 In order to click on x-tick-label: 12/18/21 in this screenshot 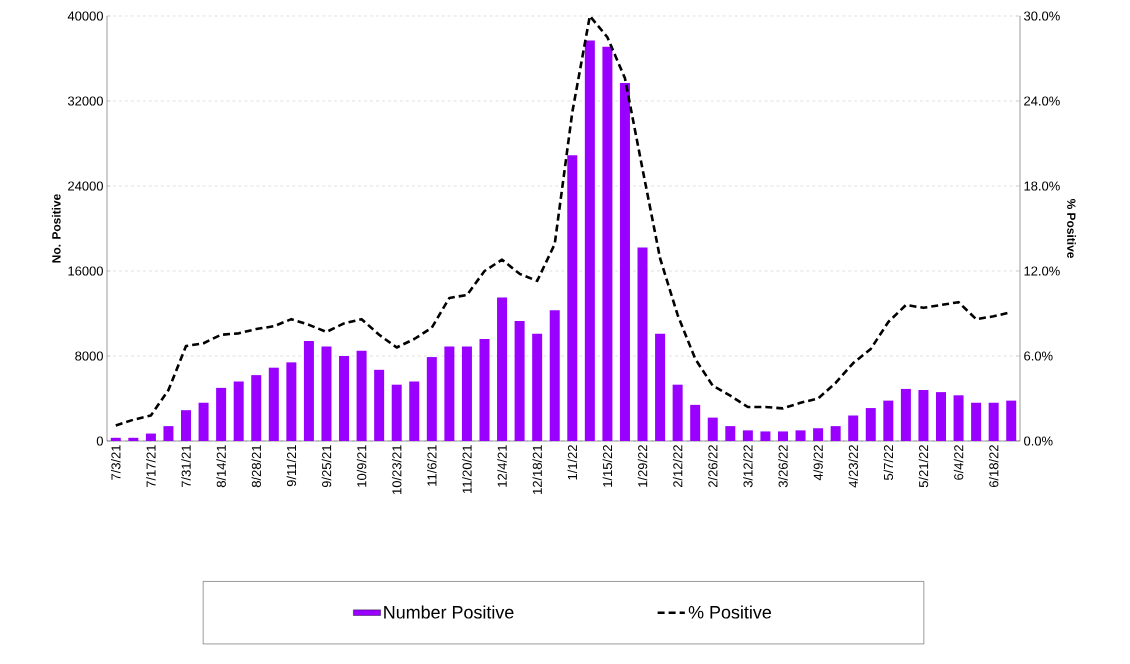, I will do `click(537, 469)`.